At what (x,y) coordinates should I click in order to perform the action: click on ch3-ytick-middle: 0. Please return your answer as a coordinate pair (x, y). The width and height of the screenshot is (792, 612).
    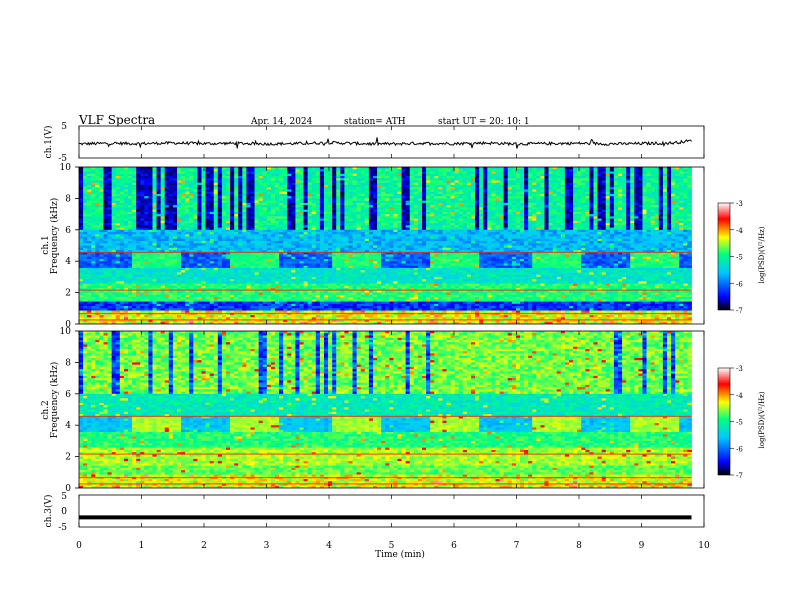
    Looking at the image, I should click on (64, 512).